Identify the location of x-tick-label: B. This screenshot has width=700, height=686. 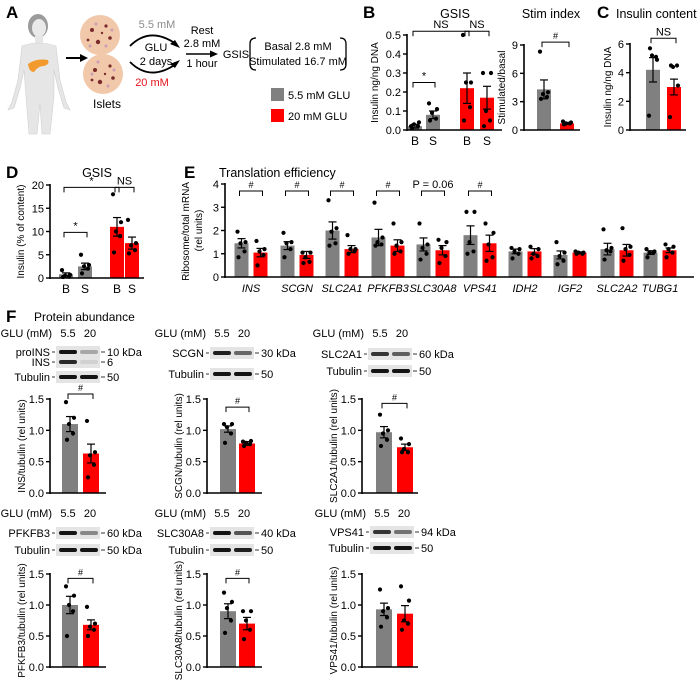
(467, 141).